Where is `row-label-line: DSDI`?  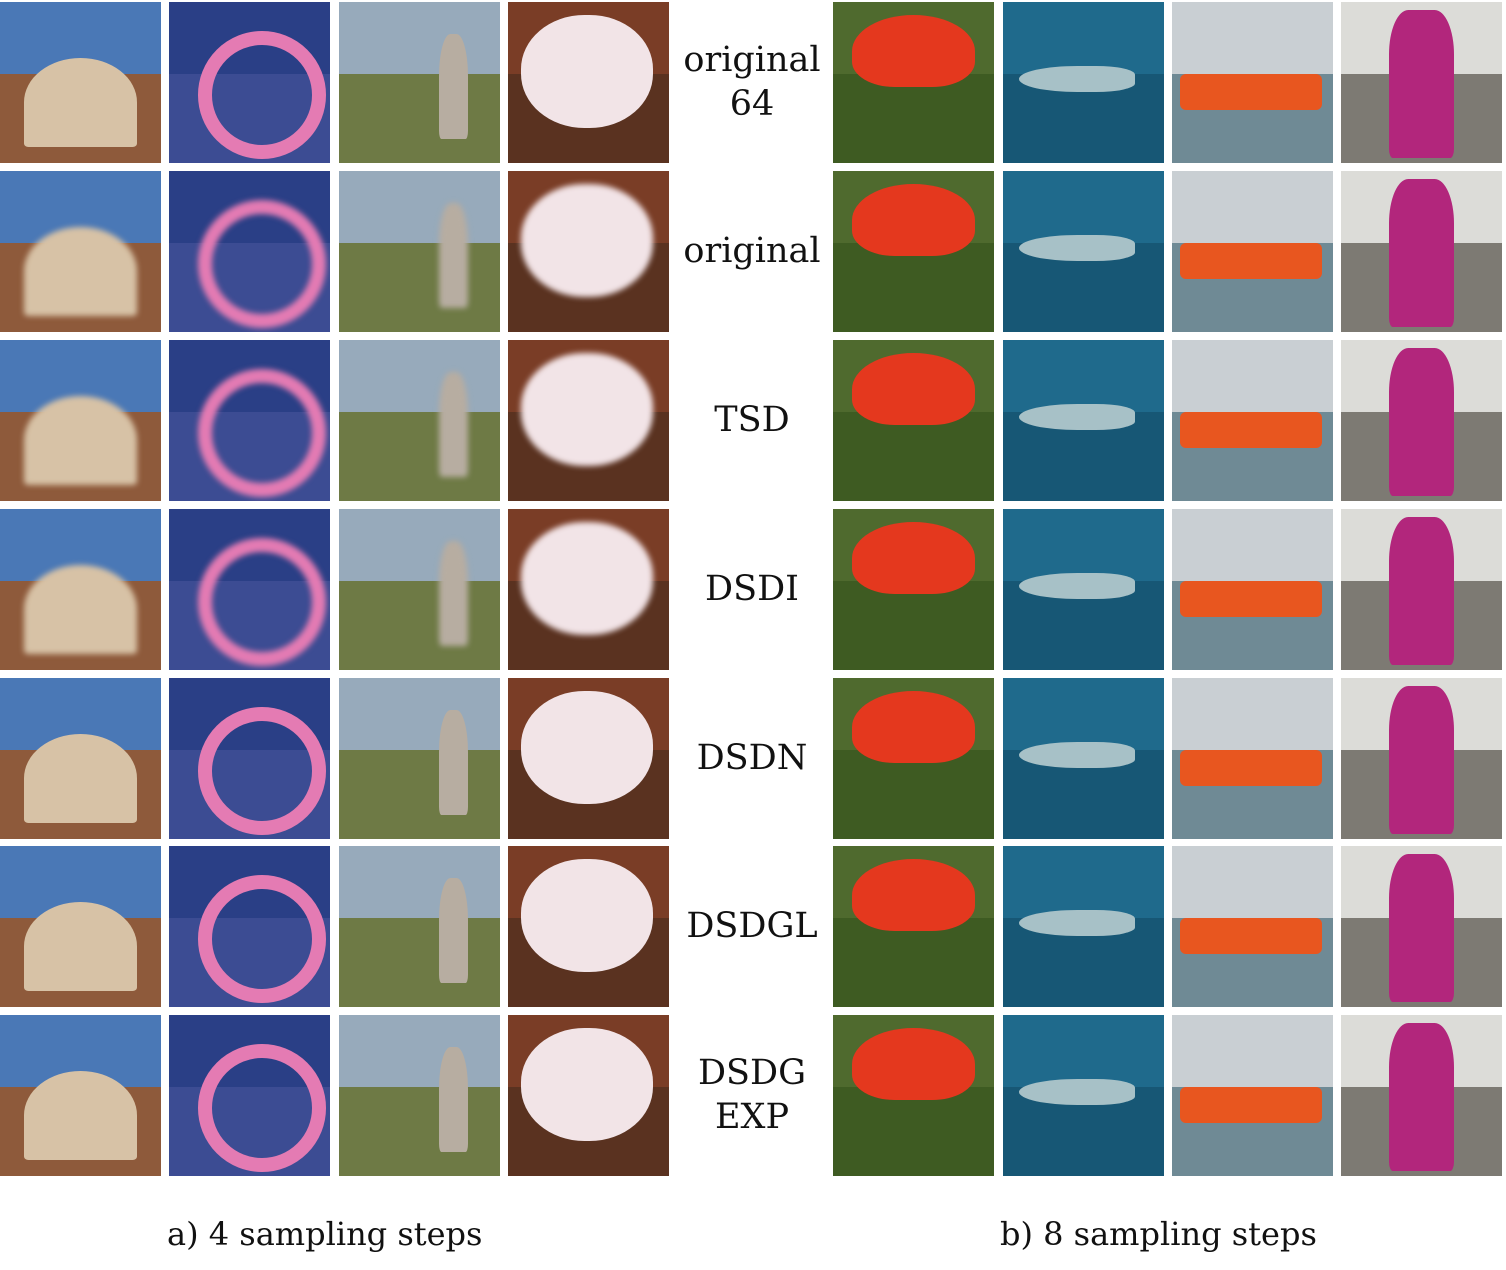 row-label-line: DSDI is located at coordinates (752, 589).